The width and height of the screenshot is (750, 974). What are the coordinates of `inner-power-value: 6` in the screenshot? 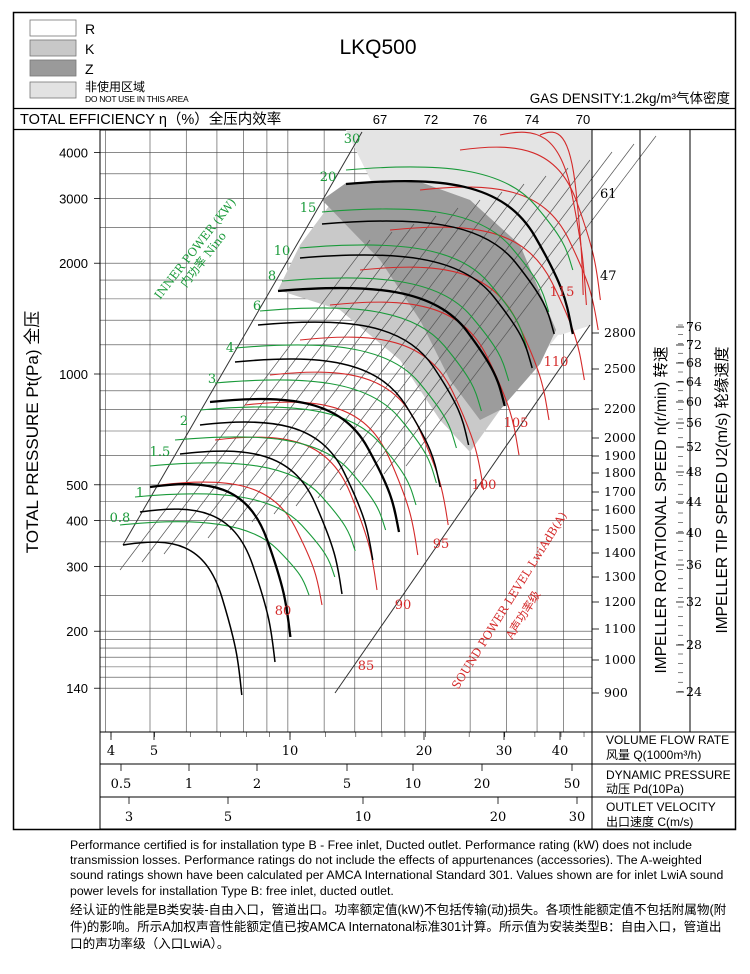 It's located at (257, 306).